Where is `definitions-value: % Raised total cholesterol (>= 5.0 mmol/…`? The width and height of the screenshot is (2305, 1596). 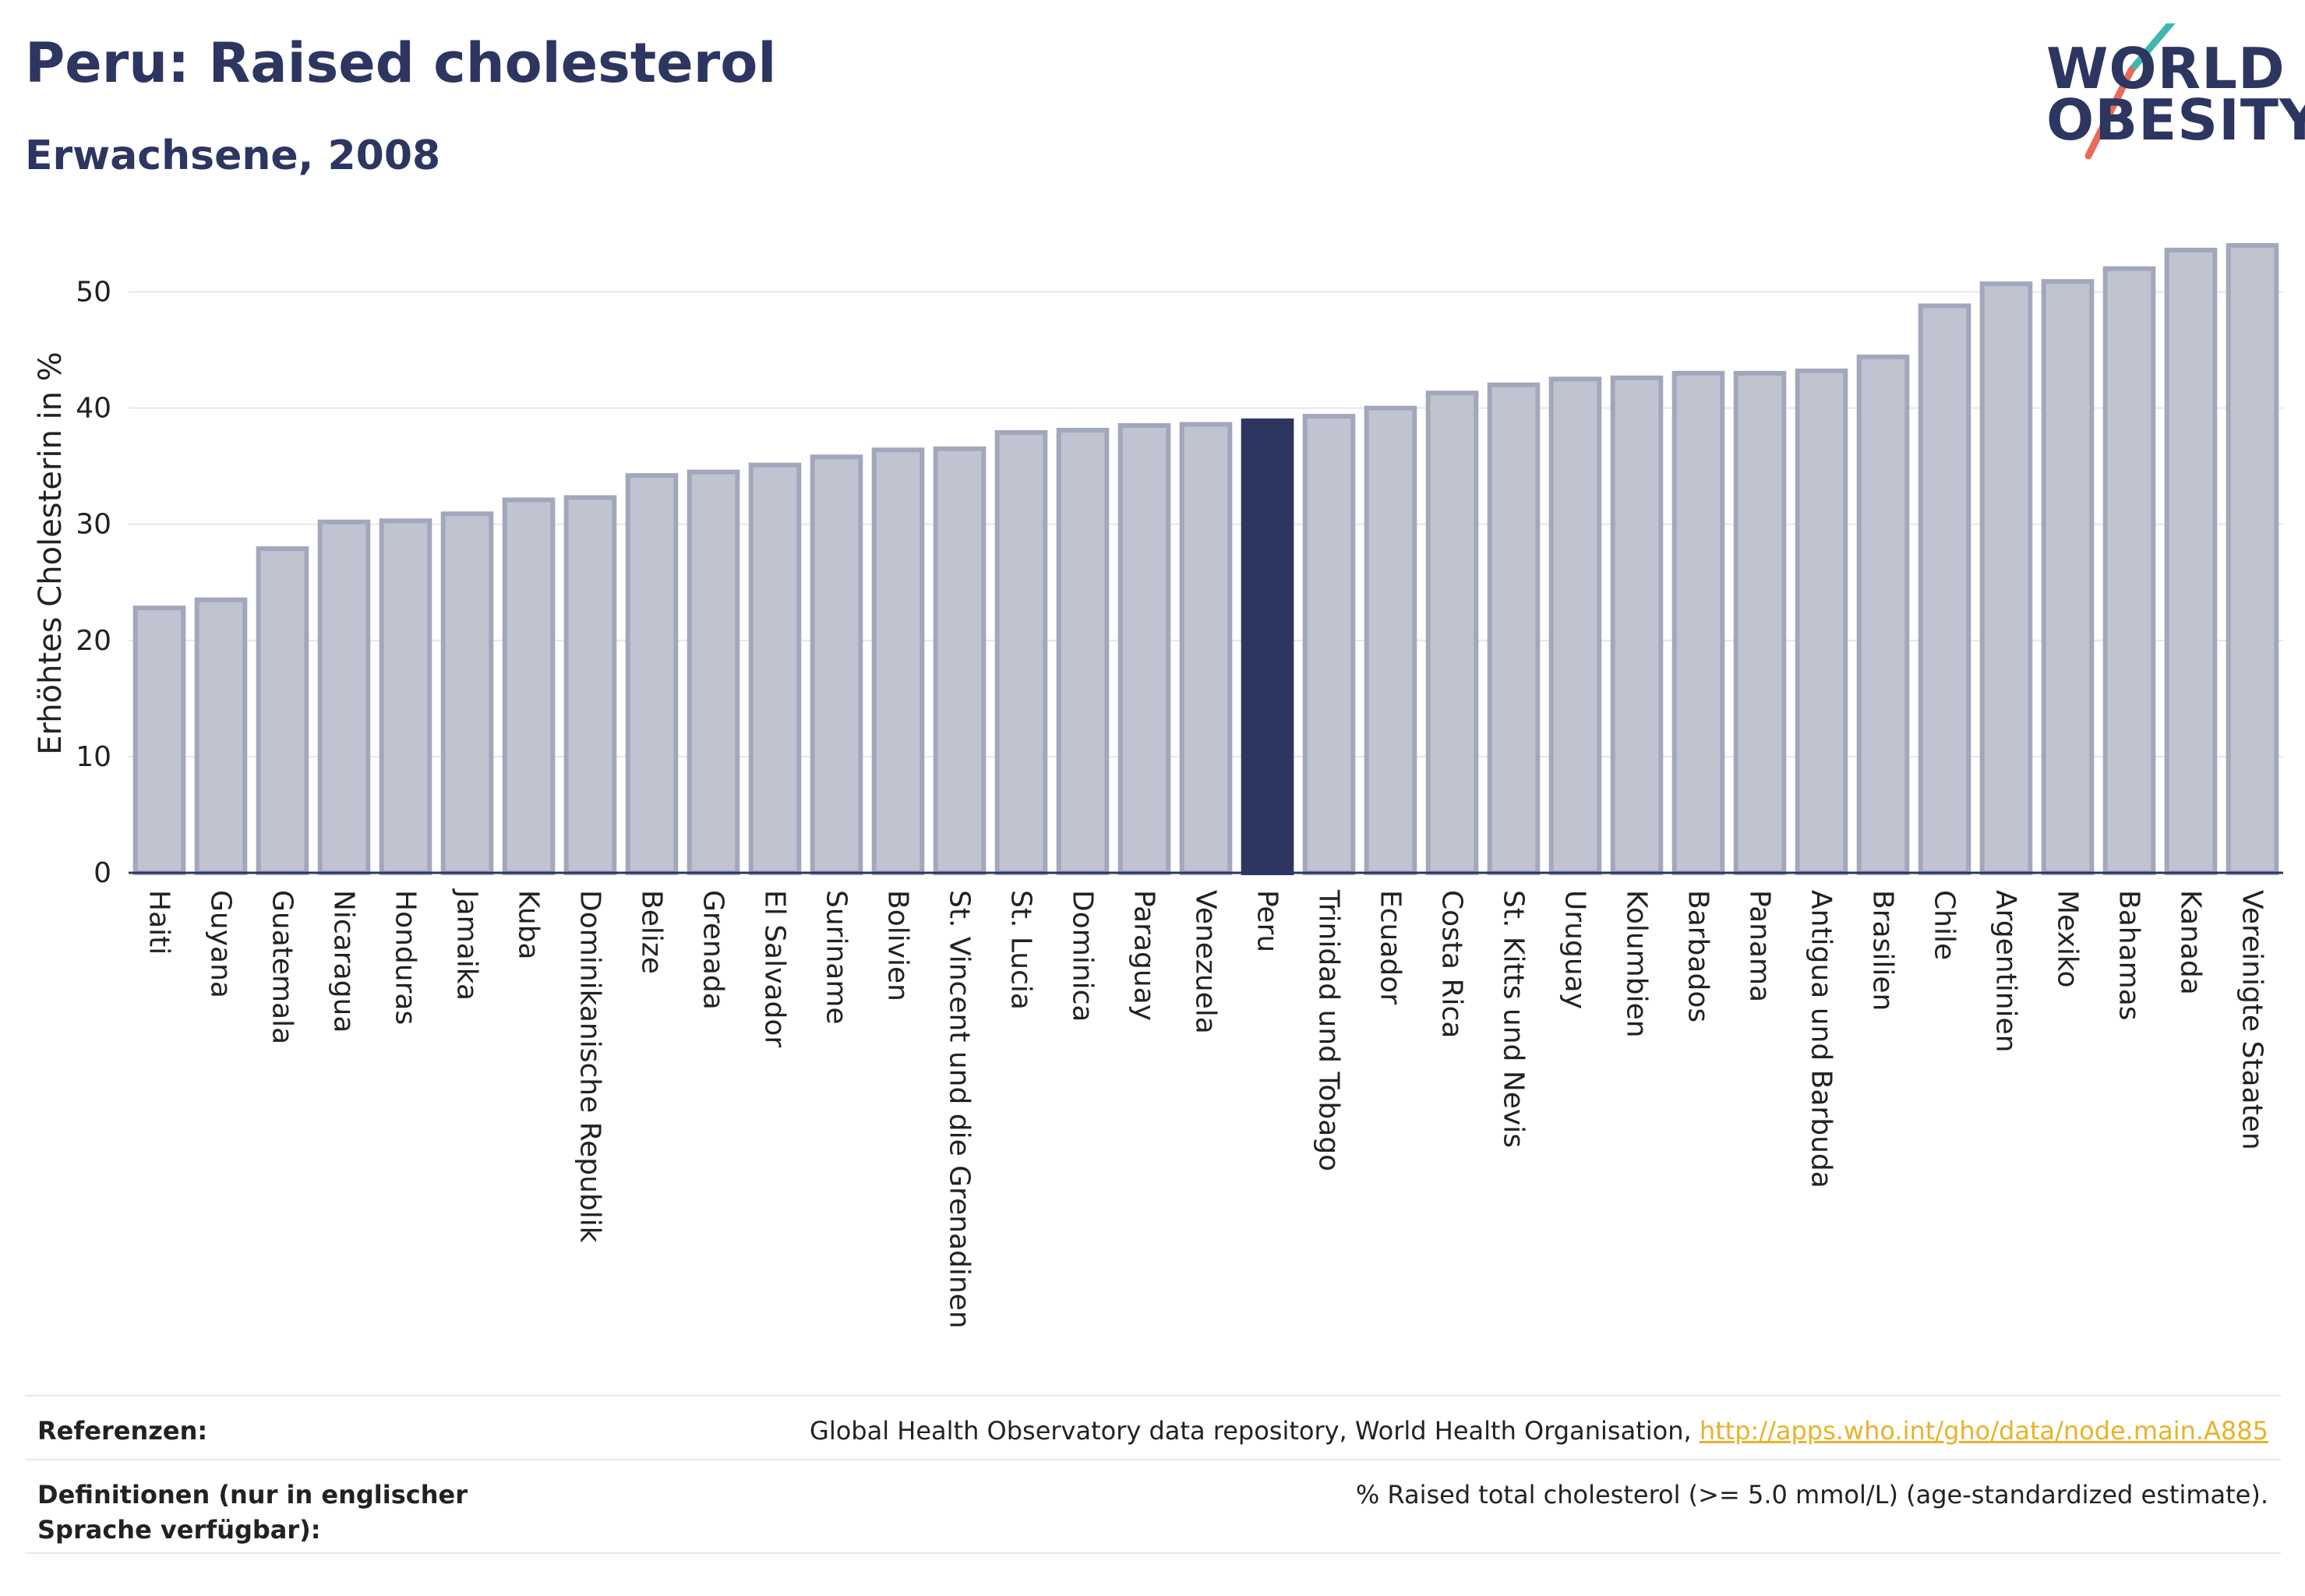
definitions-value: % Raised total cholesterol (>= 5.0 mmol/… is located at coordinates (1811, 1494).